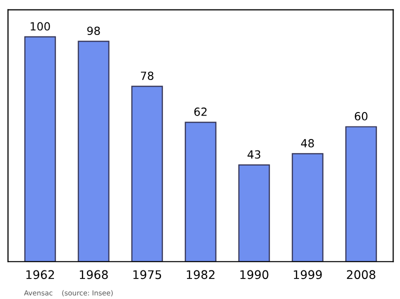 Image resolution: width=400 pixels, height=299 pixels. What do you see at coordinates (147, 275) in the screenshot?
I see `x-tick-label: 1975` at bounding box center [147, 275].